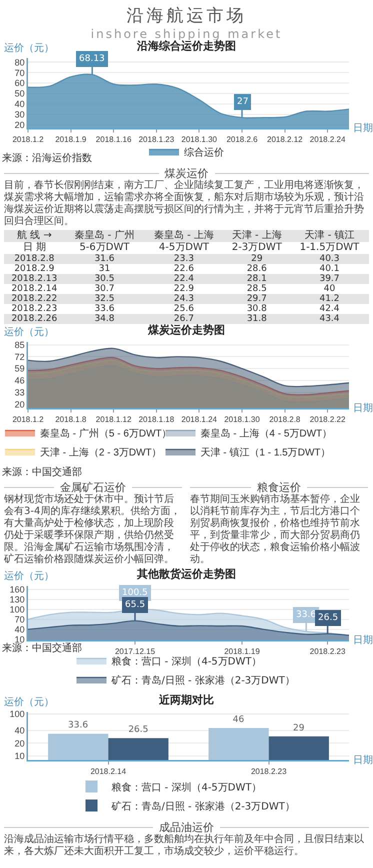  What do you see at coordinates (19, 83) in the screenshot?
I see `y-tick-label: 60` at bounding box center [19, 83].